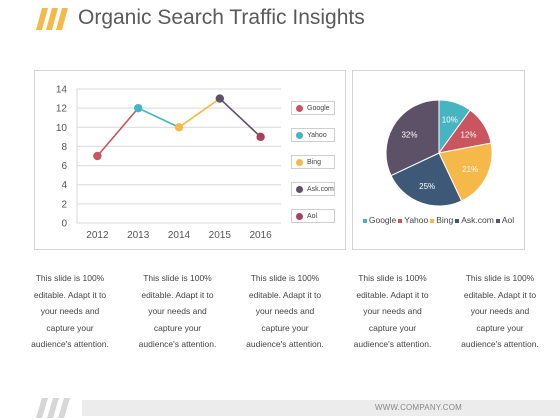 Image resolution: width=560 pixels, height=420 pixels. Describe the element at coordinates (409, 134) in the screenshot. I see `pie-slice-label: 32%` at that location.